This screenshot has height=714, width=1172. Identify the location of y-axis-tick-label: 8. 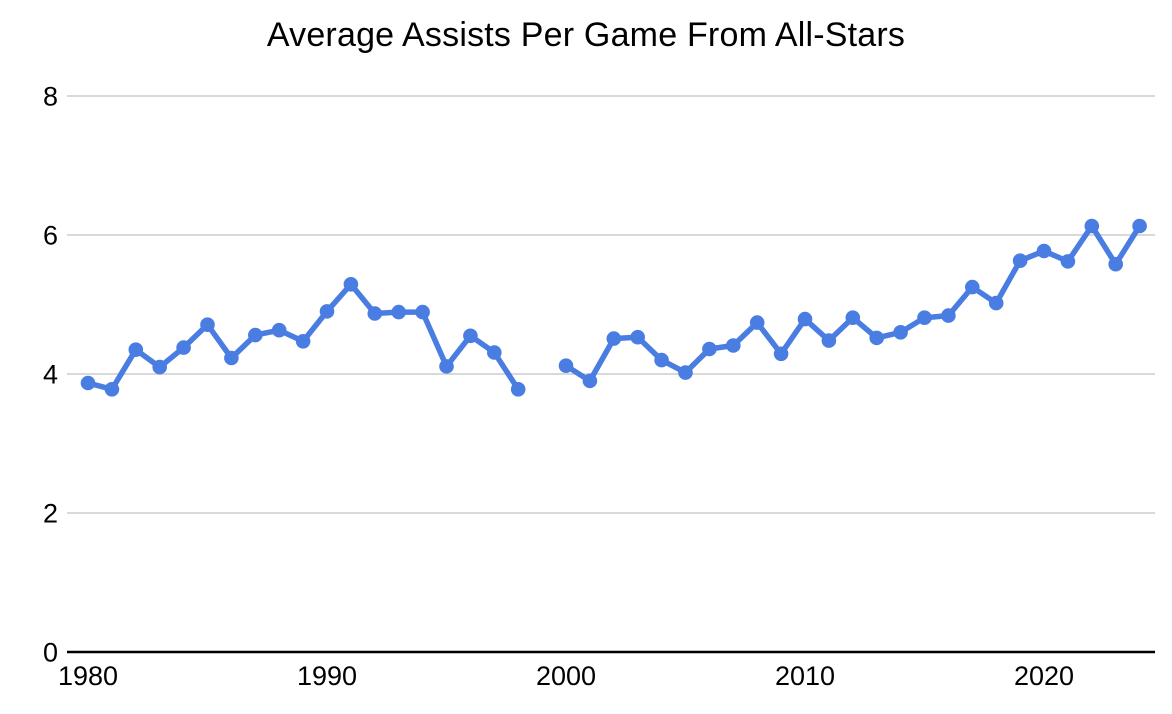
(50, 97).